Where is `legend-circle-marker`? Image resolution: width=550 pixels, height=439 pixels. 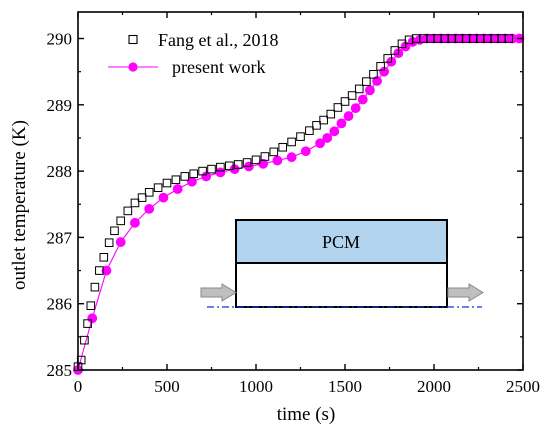 legend-circle-marker is located at coordinates (133, 67).